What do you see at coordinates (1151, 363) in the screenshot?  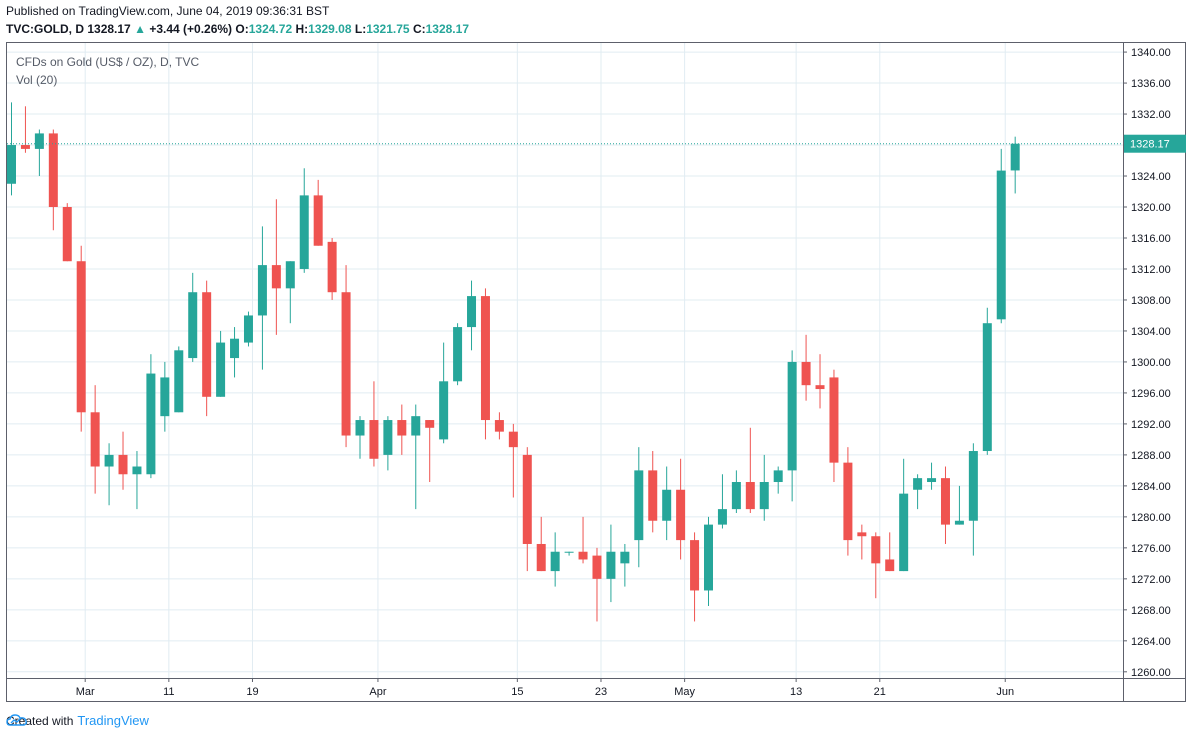 I see `y-tick-label: 1300.00` at bounding box center [1151, 363].